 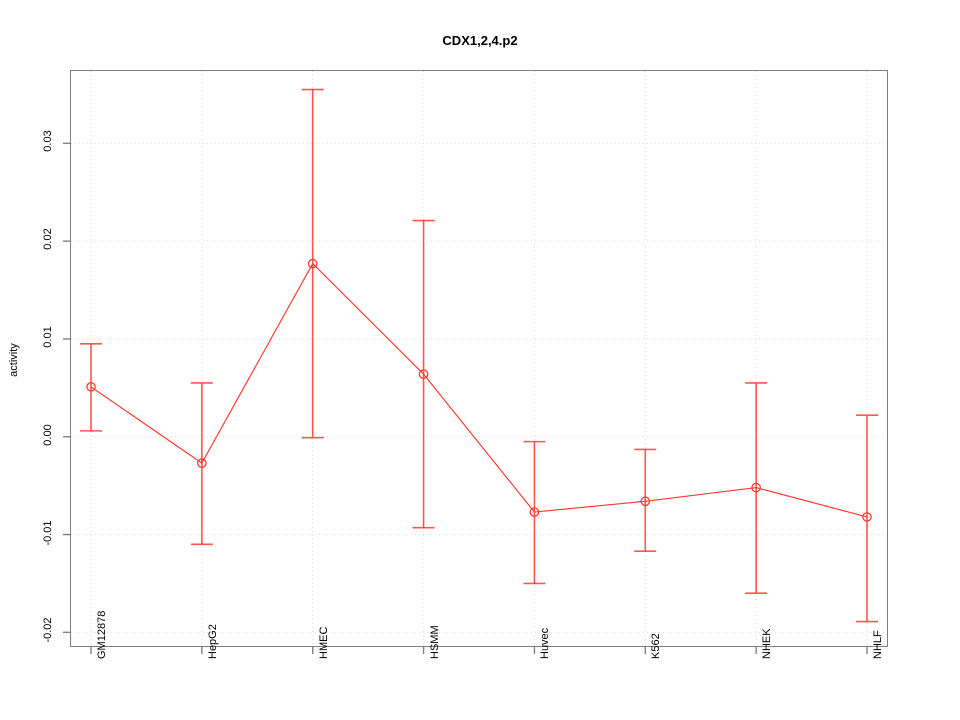 What do you see at coordinates (48, 435) in the screenshot?
I see `y-tick-label: 0.00` at bounding box center [48, 435].